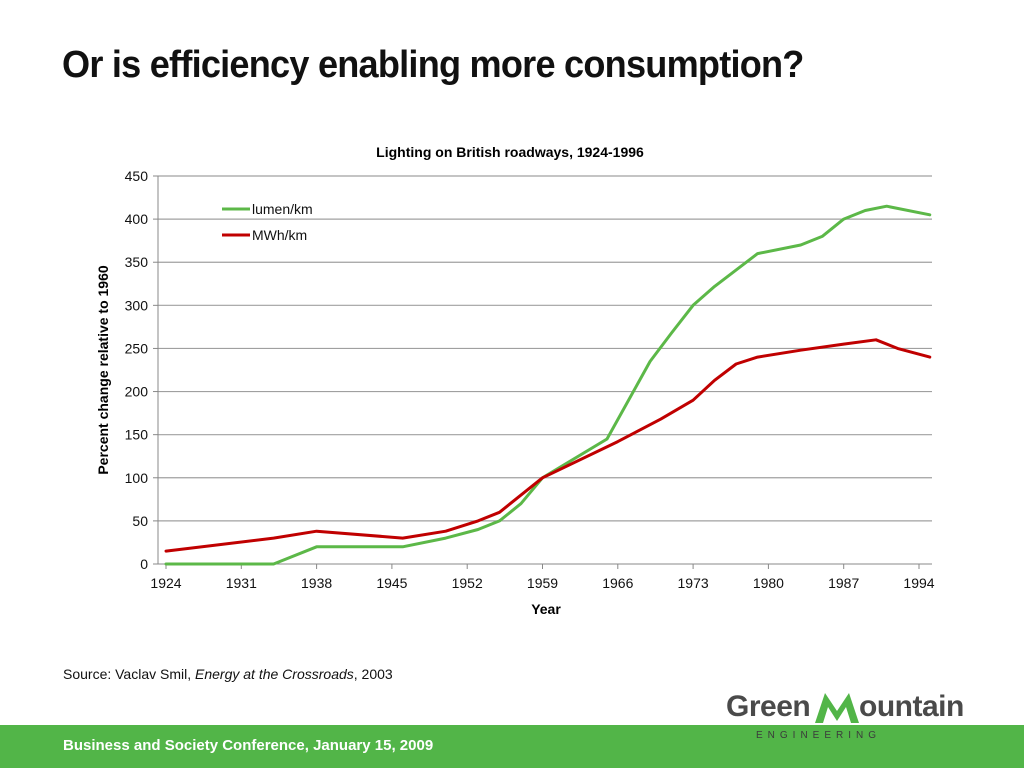 The width and height of the screenshot is (1024, 768). Describe the element at coordinates (918, 583) in the screenshot. I see `x-tick-label: 1994` at that location.